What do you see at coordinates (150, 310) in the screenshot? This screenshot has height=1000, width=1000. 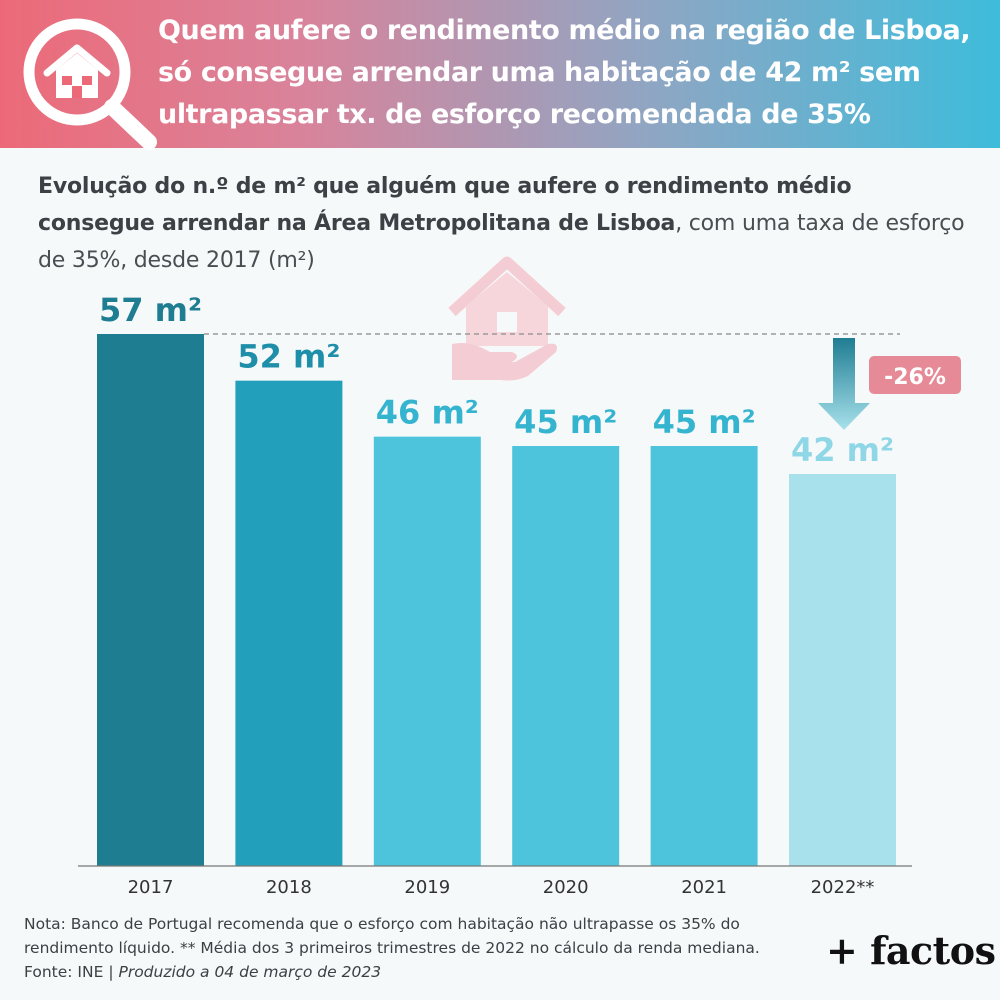 I see `value-label: 57 m²` at bounding box center [150, 310].